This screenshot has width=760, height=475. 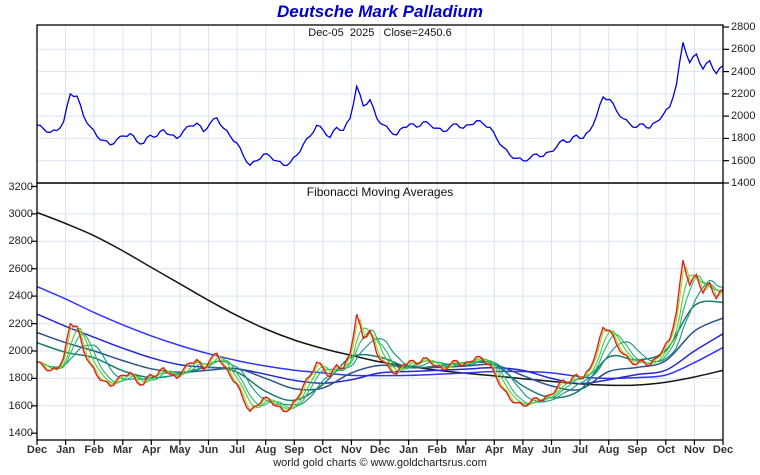 What do you see at coordinates (20, 241) in the screenshot?
I see `y-tick-label-bottom: 2800` at bounding box center [20, 241].